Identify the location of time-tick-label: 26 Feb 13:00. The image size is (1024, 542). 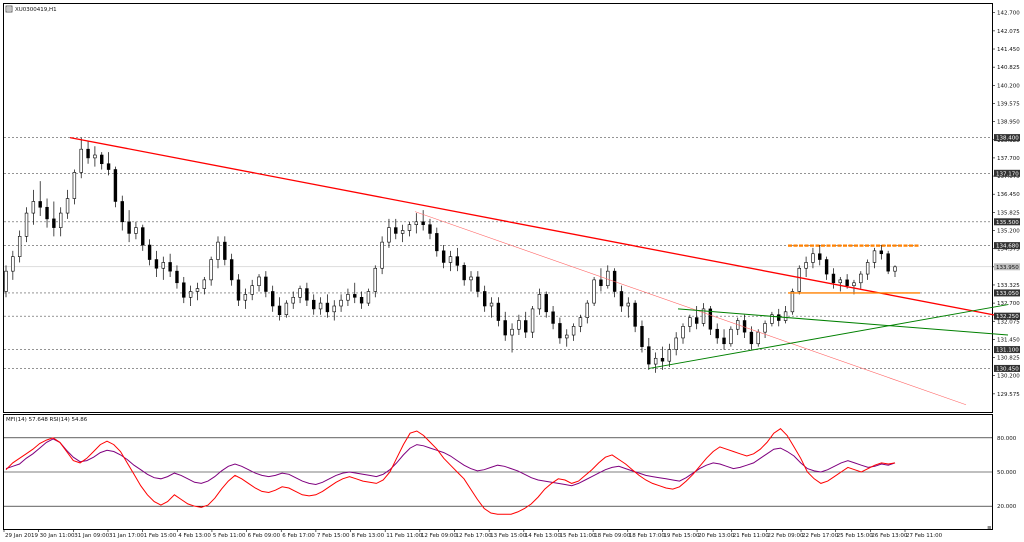
(889, 536).